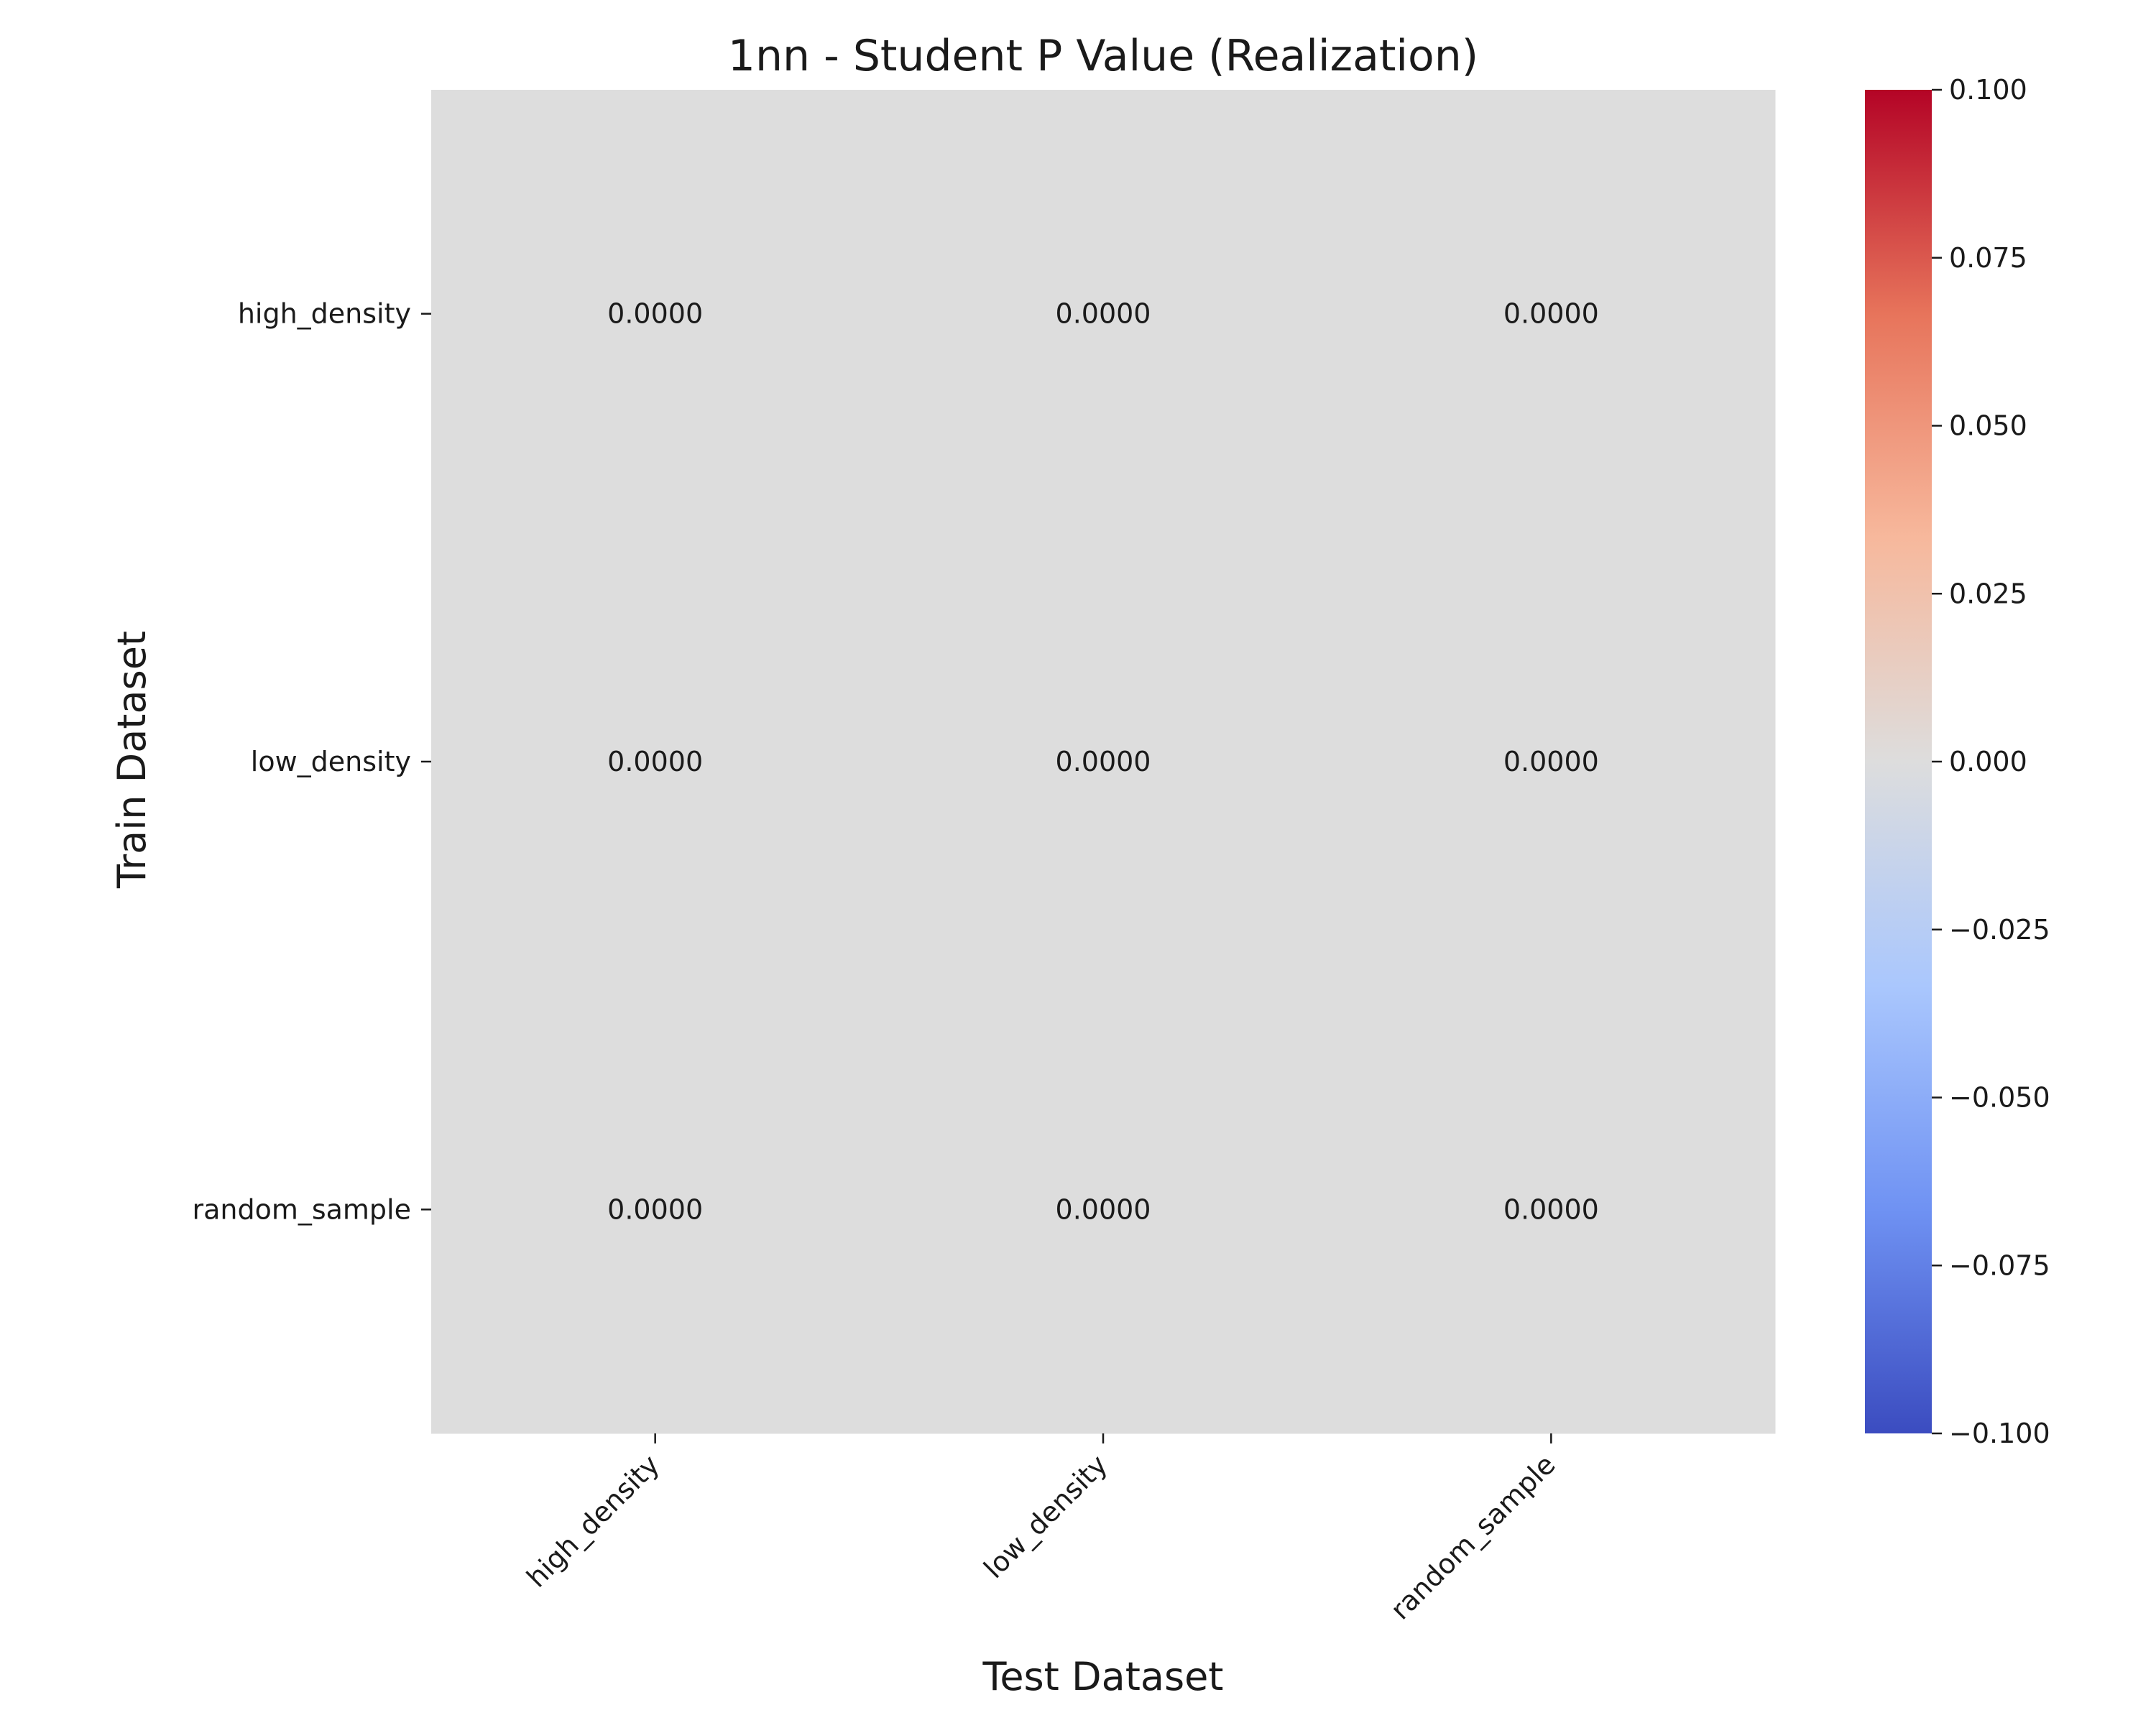  I want to click on colorbar-tick-label: 0.100, so click(1988, 90).